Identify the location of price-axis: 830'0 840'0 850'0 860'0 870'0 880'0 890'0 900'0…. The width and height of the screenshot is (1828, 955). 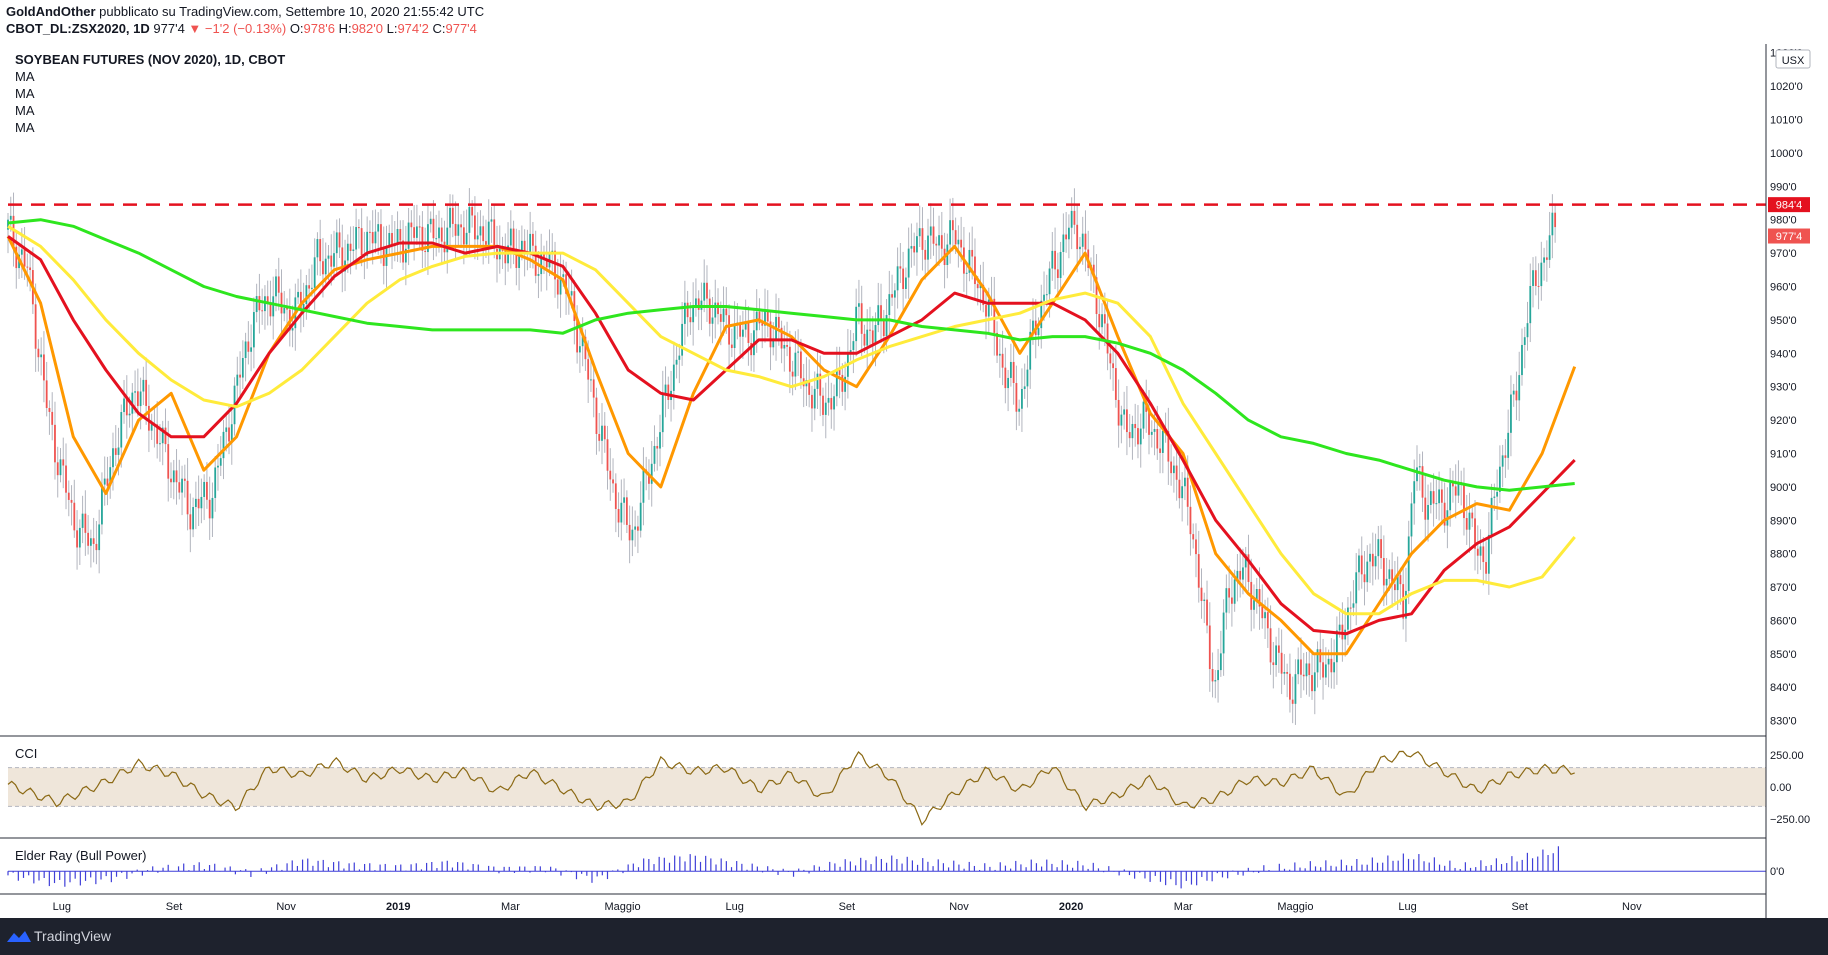
(1786, 388).